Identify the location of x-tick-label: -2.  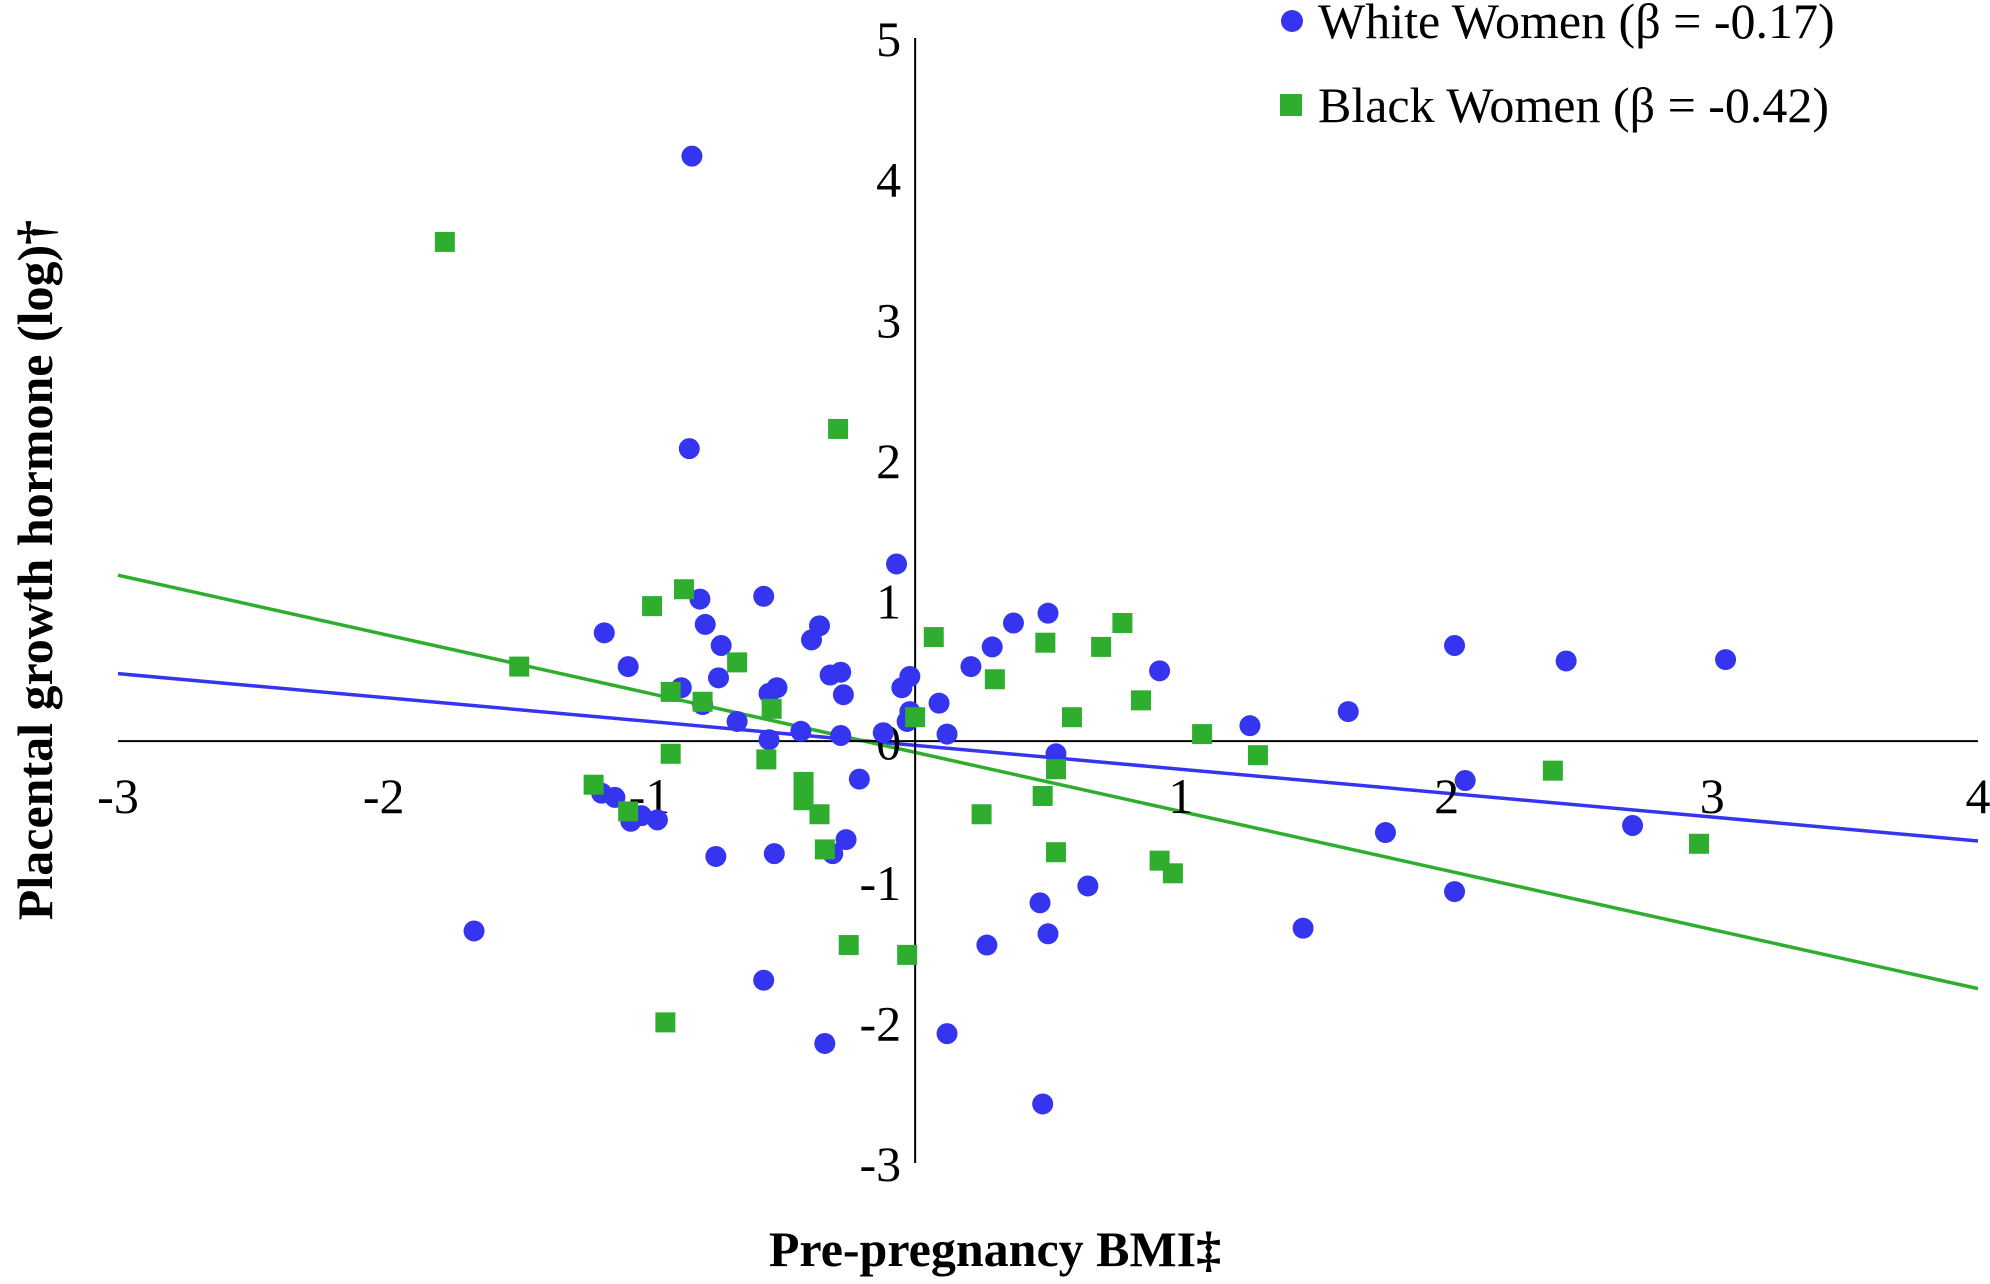
(384, 796).